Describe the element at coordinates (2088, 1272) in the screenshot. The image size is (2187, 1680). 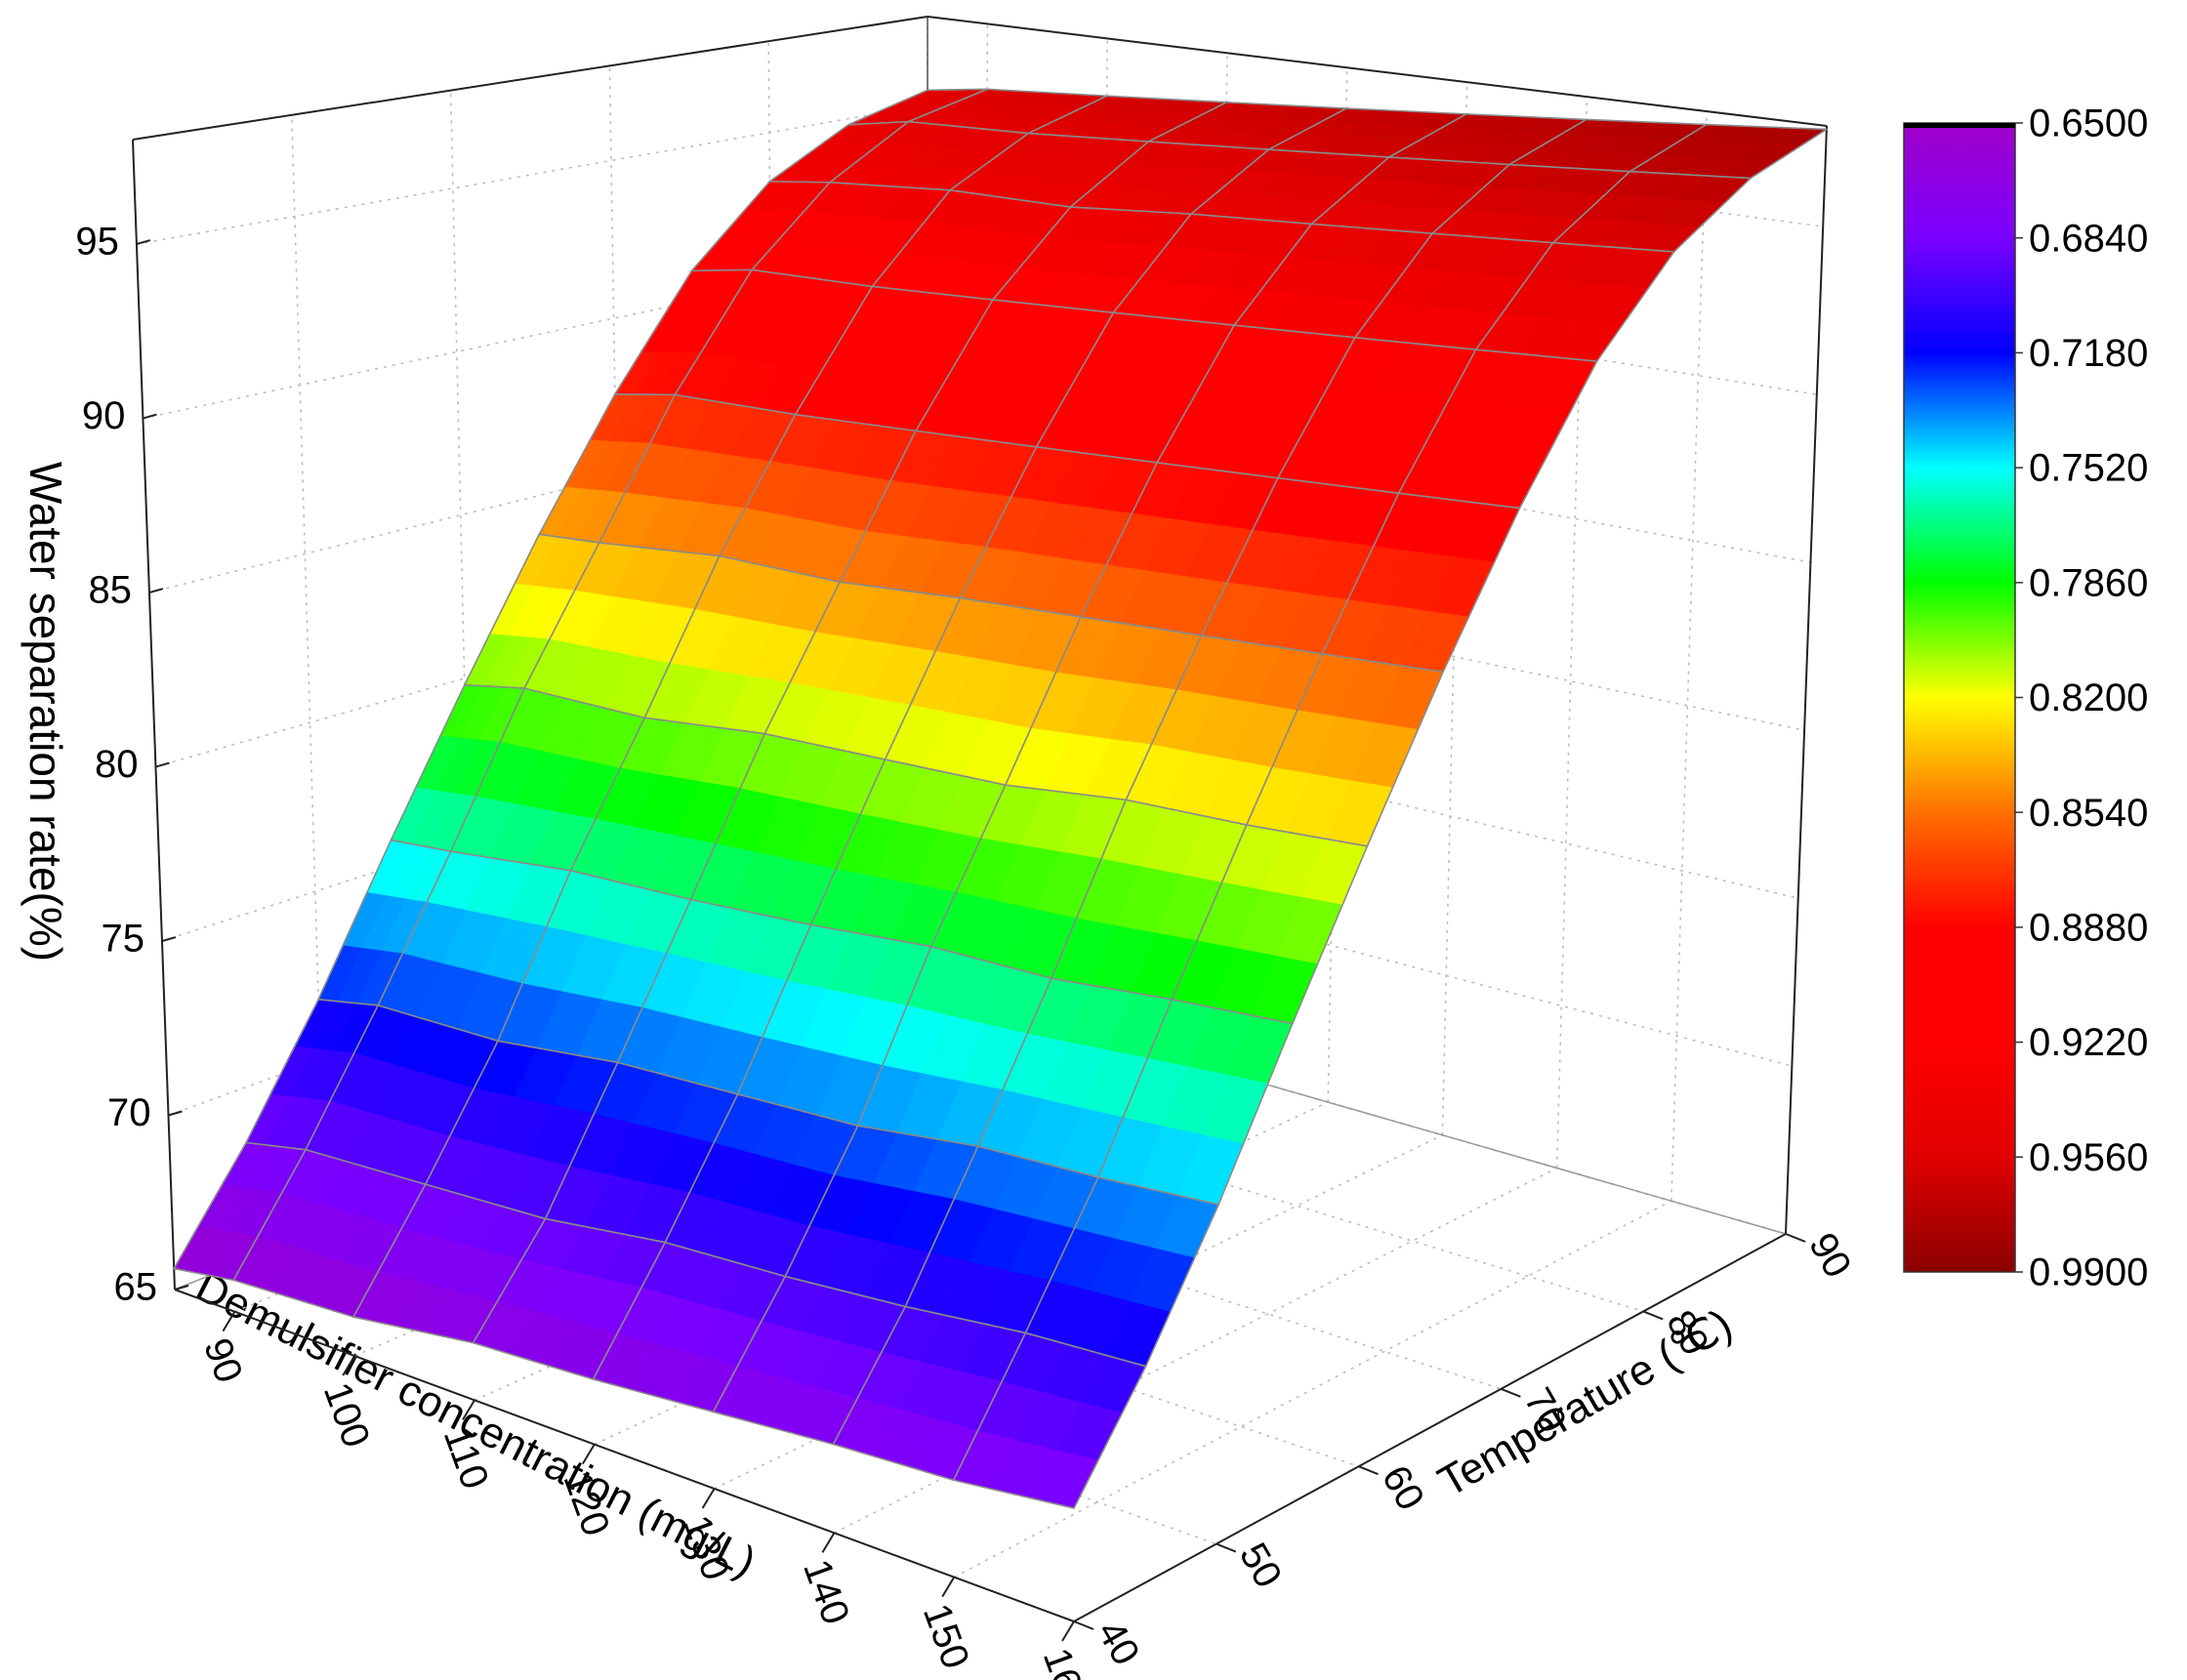
I see `colorbar-tick-label: 0.9900` at that location.